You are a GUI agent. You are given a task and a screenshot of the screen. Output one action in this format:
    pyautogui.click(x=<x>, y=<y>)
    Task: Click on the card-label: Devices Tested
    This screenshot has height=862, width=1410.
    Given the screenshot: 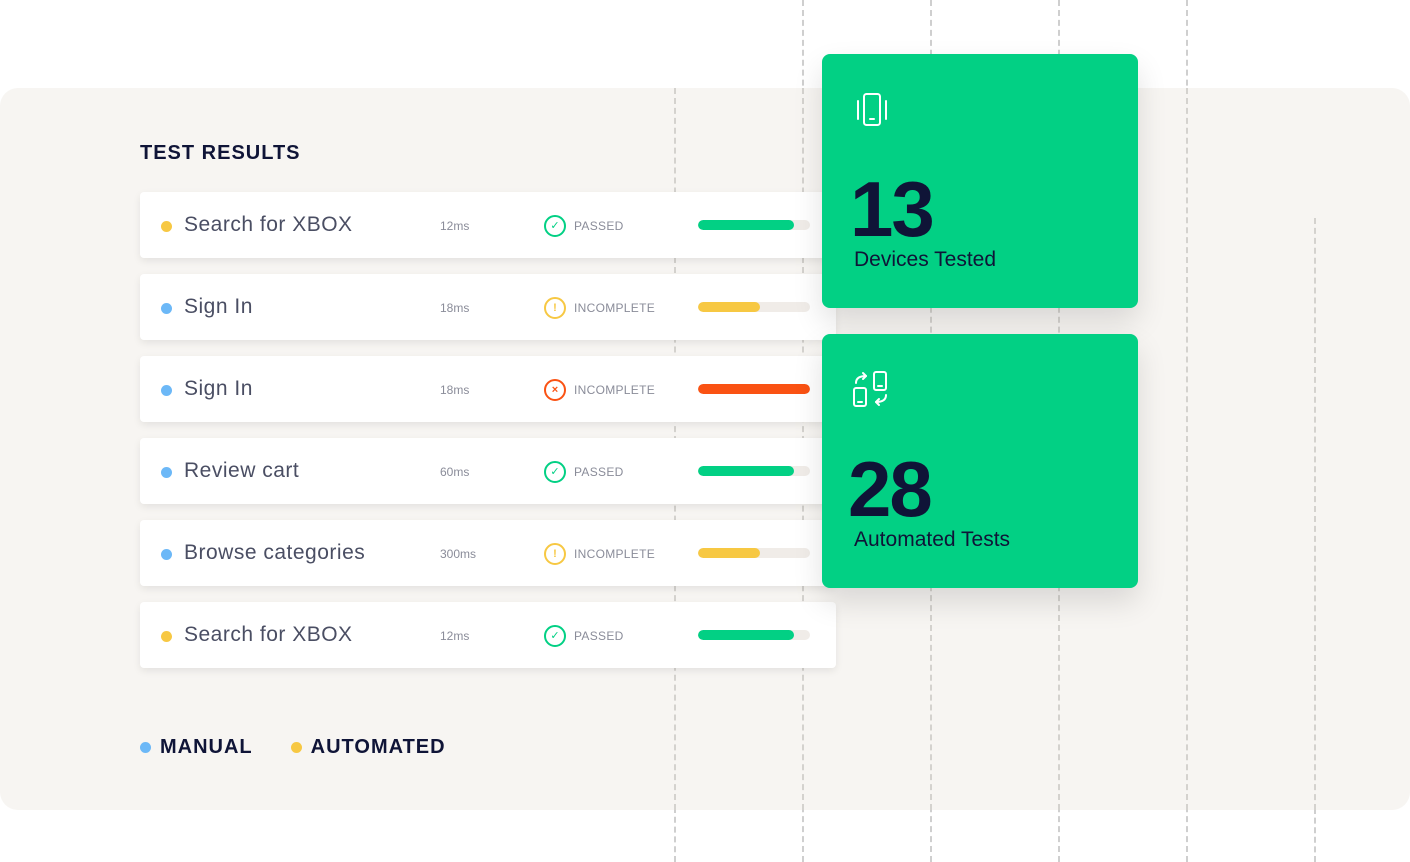 What is the action you would take?
    pyautogui.click(x=925, y=259)
    